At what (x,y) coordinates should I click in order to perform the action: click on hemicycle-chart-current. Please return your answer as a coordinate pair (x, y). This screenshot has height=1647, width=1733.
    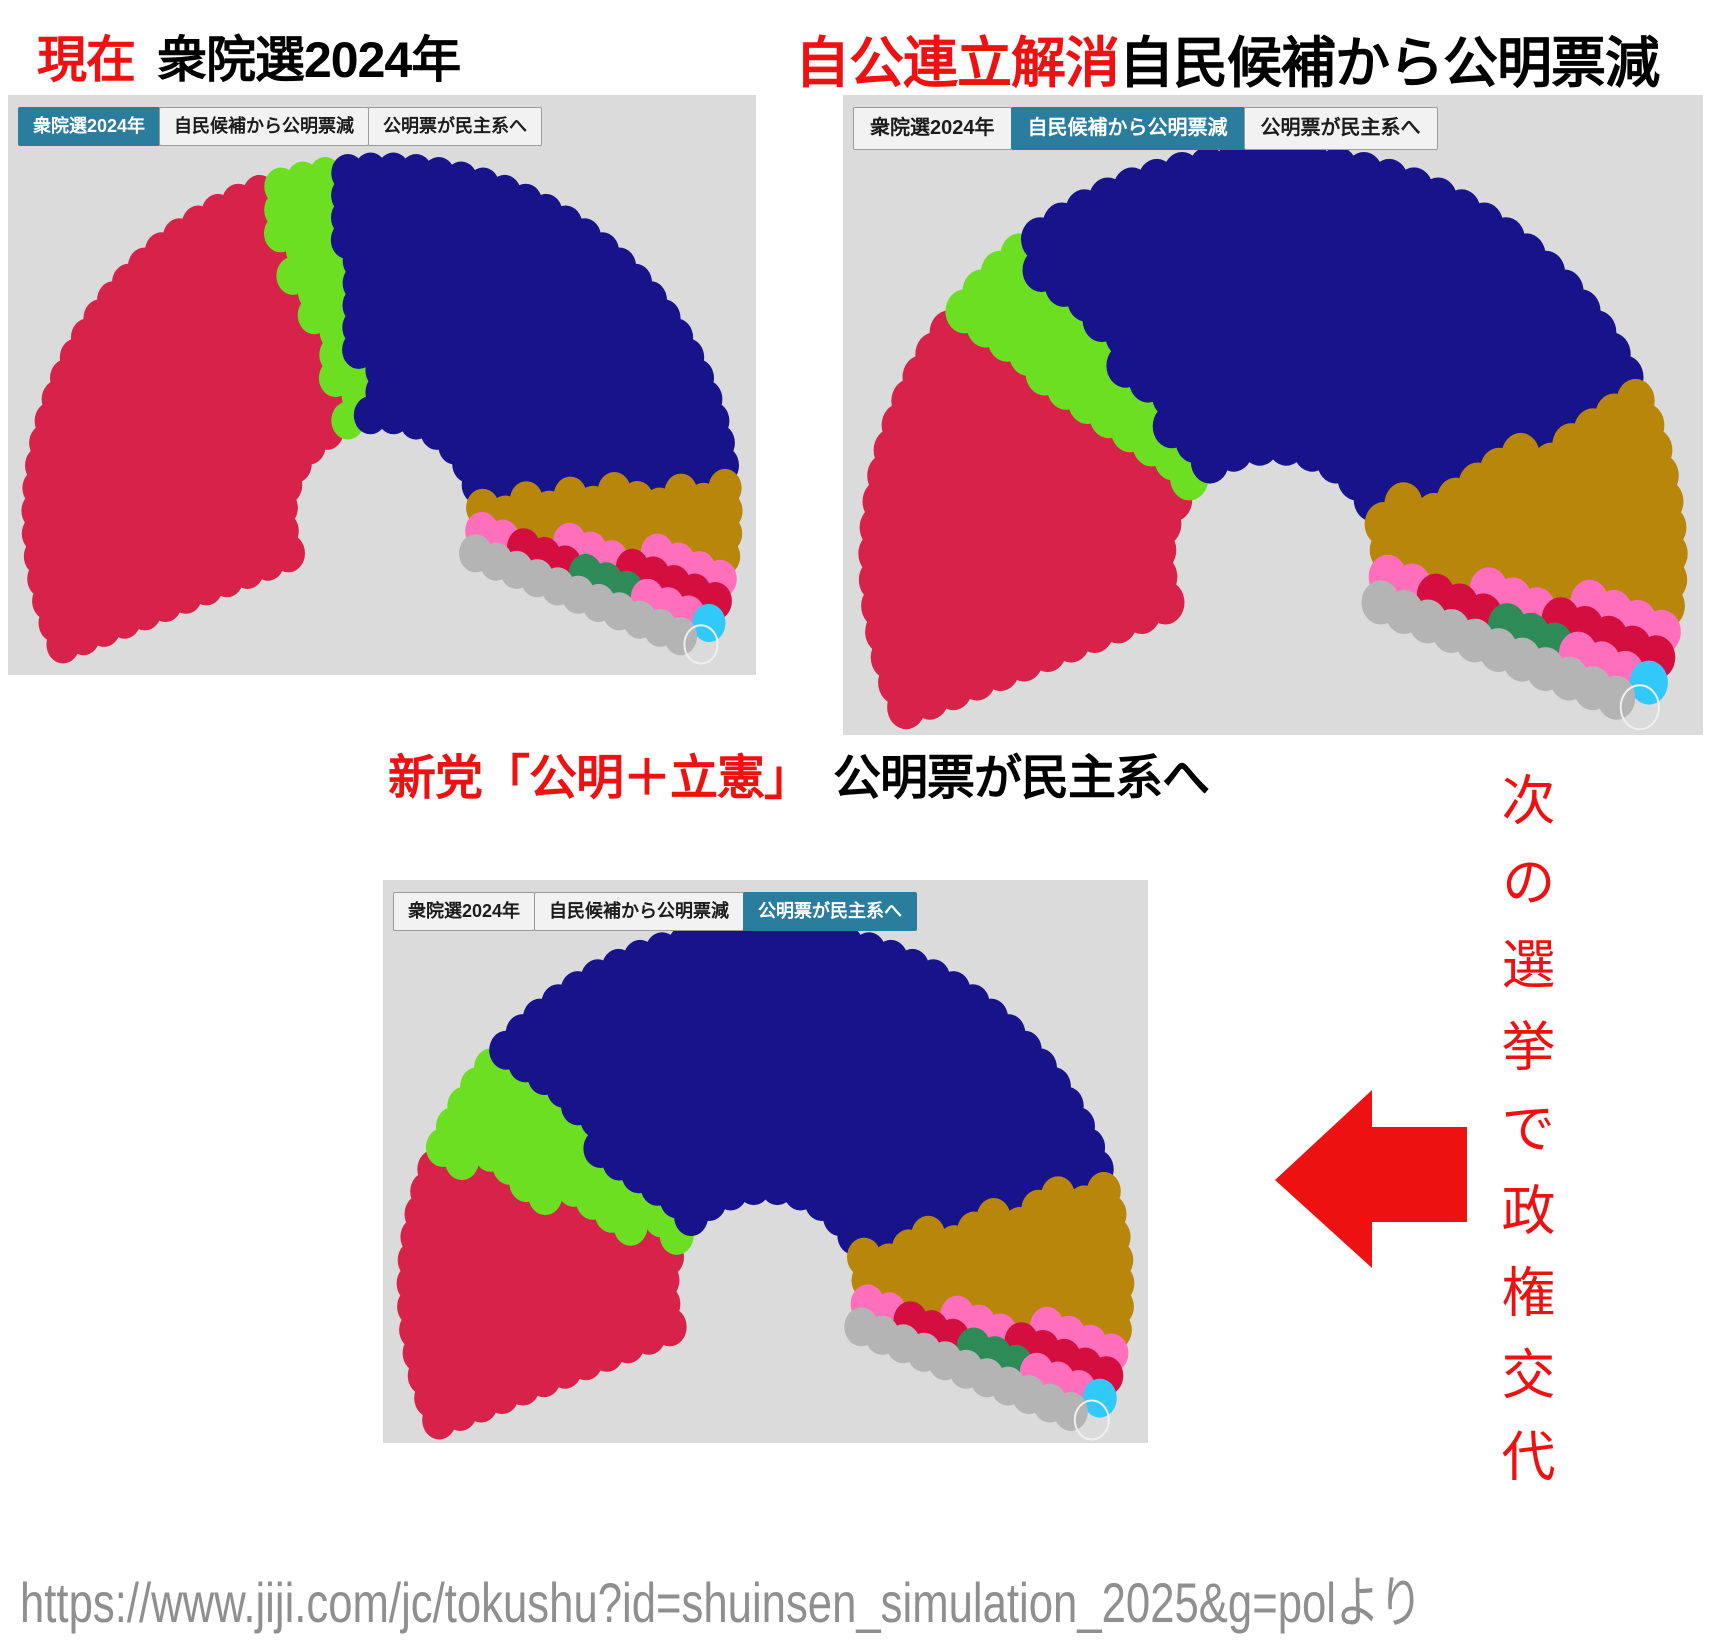
    Looking at the image, I should click on (382, 408).